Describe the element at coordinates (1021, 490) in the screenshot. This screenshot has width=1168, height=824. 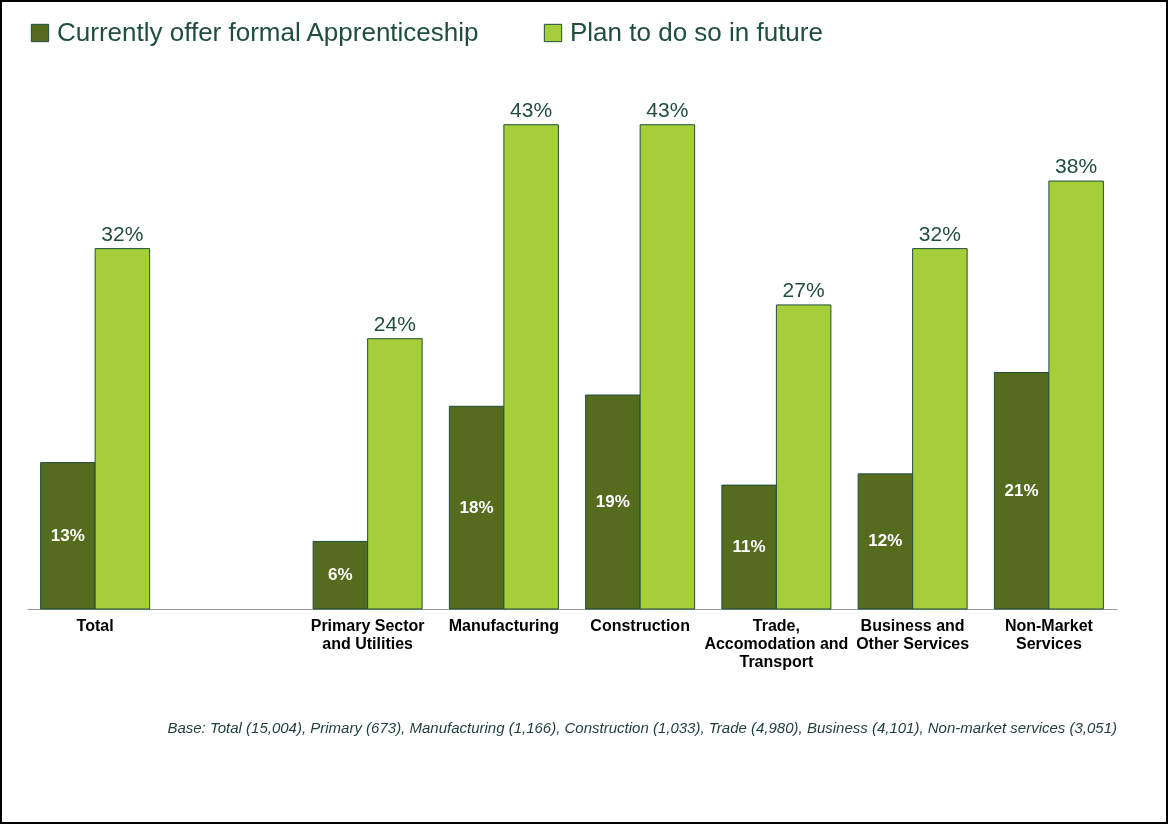
I see `data-label: 21%` at that location.